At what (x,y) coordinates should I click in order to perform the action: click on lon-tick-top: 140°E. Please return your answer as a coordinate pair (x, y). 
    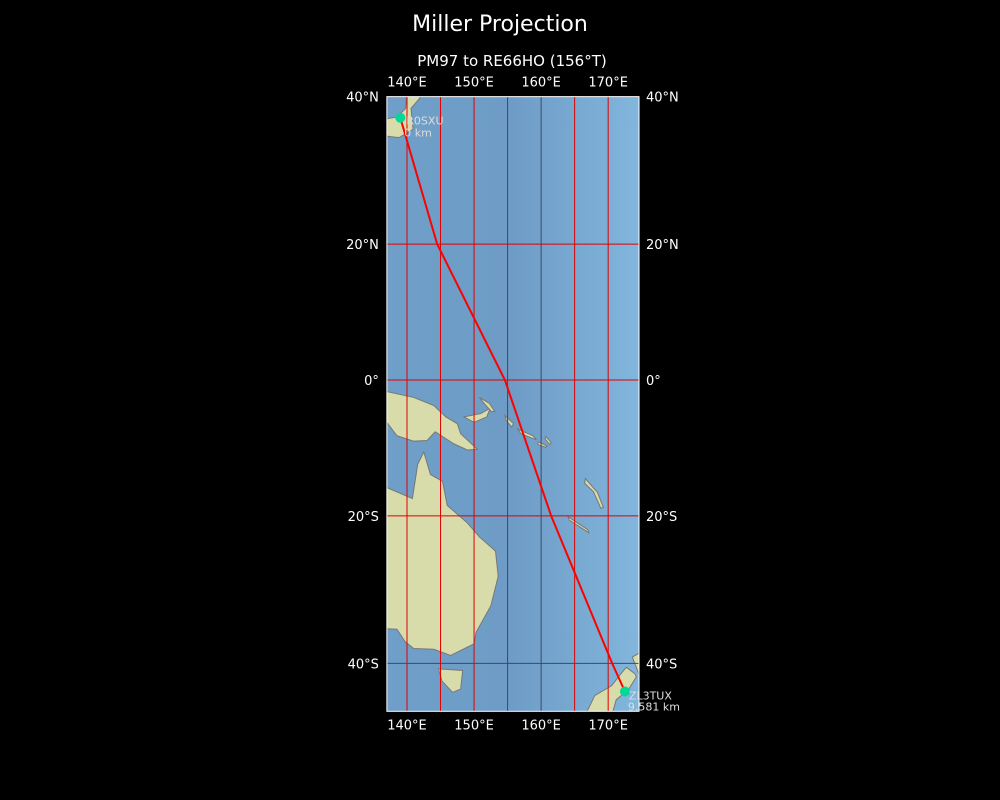
    Looking at the image, I should click on (407, 83).